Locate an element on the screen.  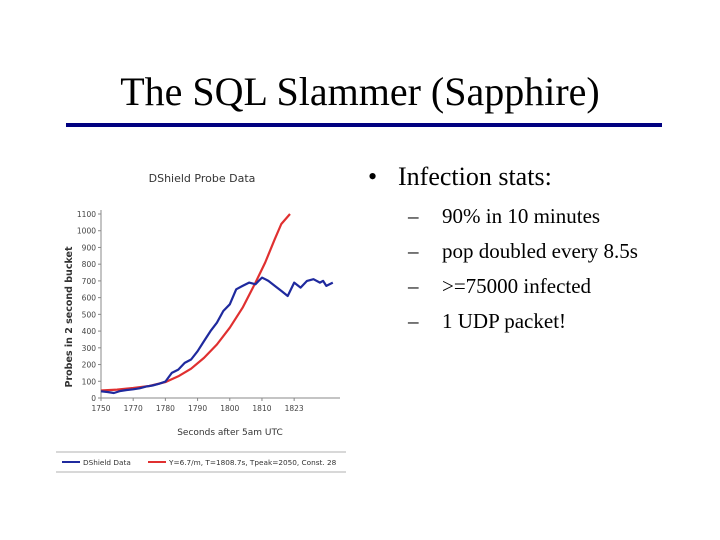
y-tick-label: 1100 is located at coordinates (86, 214).